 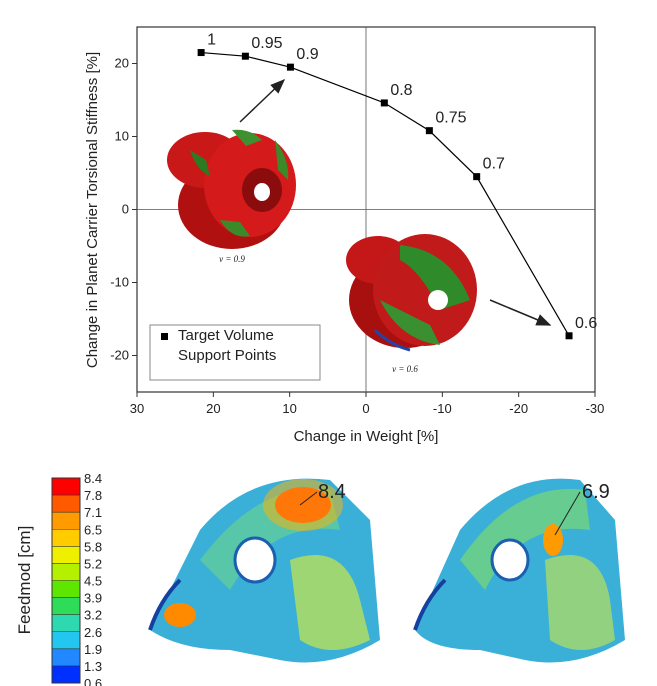 What do you see at coordinates (405, 369) in the screenshot?
I see `annotation: v = 0.6` at bounding box center [405, 369].